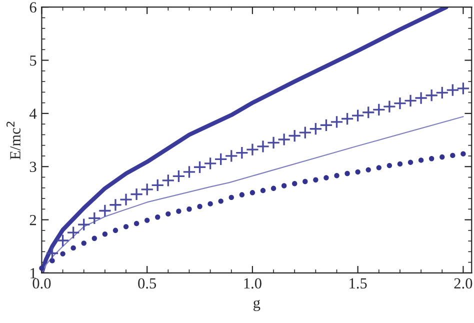 The height and width of the screenshot is (323, 474). What do you see at coordinates (41, 283) in the screenshot?
I see `x-tick-label: 0.0` at bounding box center [41, 283].